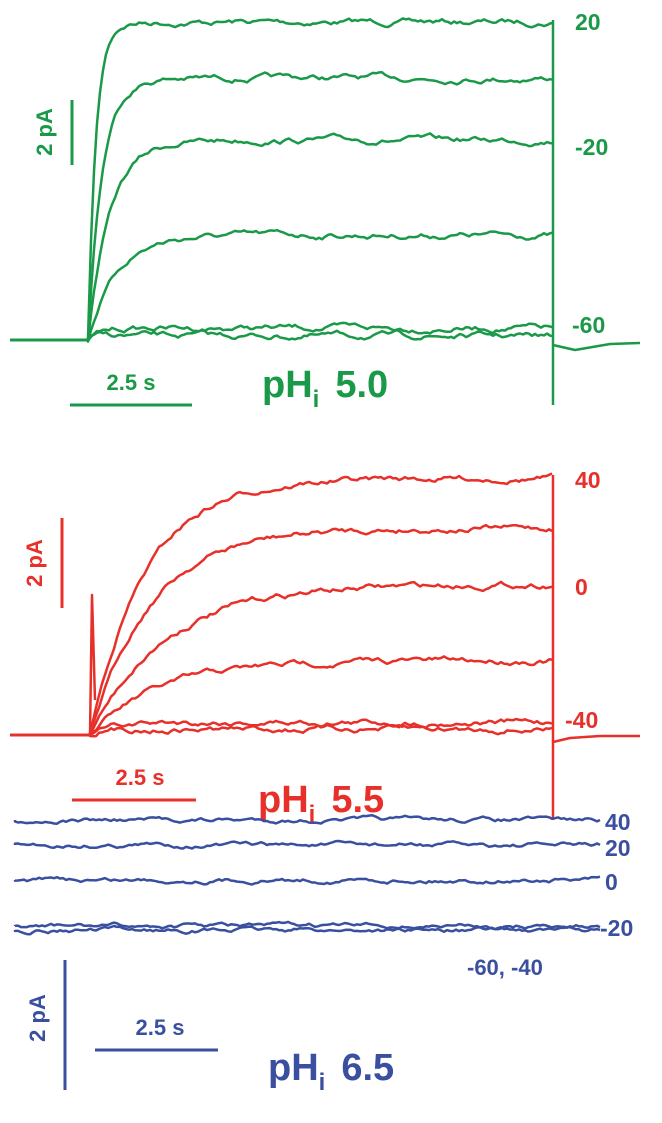  What do you see at coordinates (505, 967) in the screenshot?
I see `voltage-label: -60, -40` at bounding box center [505, 967].